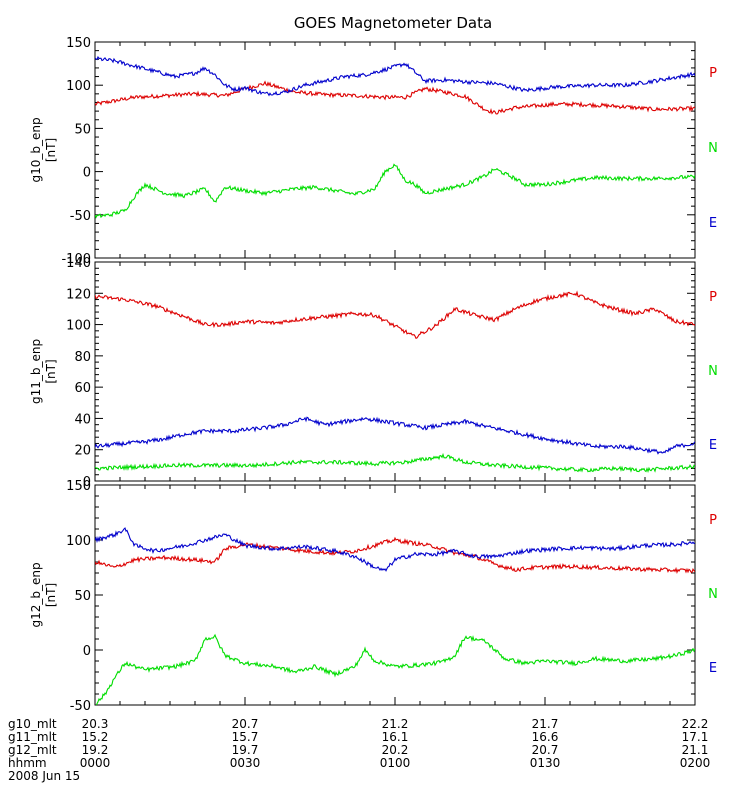  What do you see at coordinates (36, 371) in the screenshot?
I see `y-axis-label: g11_b_enp` at bounding box center [36, 371].